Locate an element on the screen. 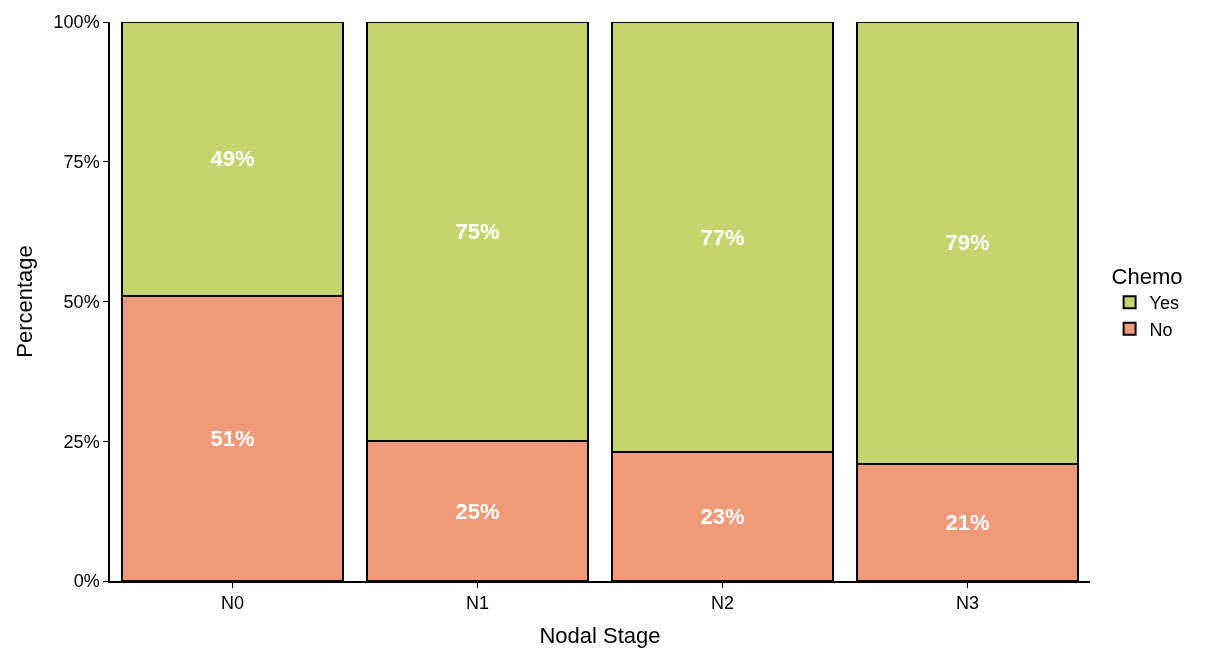  y-tick-label: 75% is located at coordinates (81, 162).